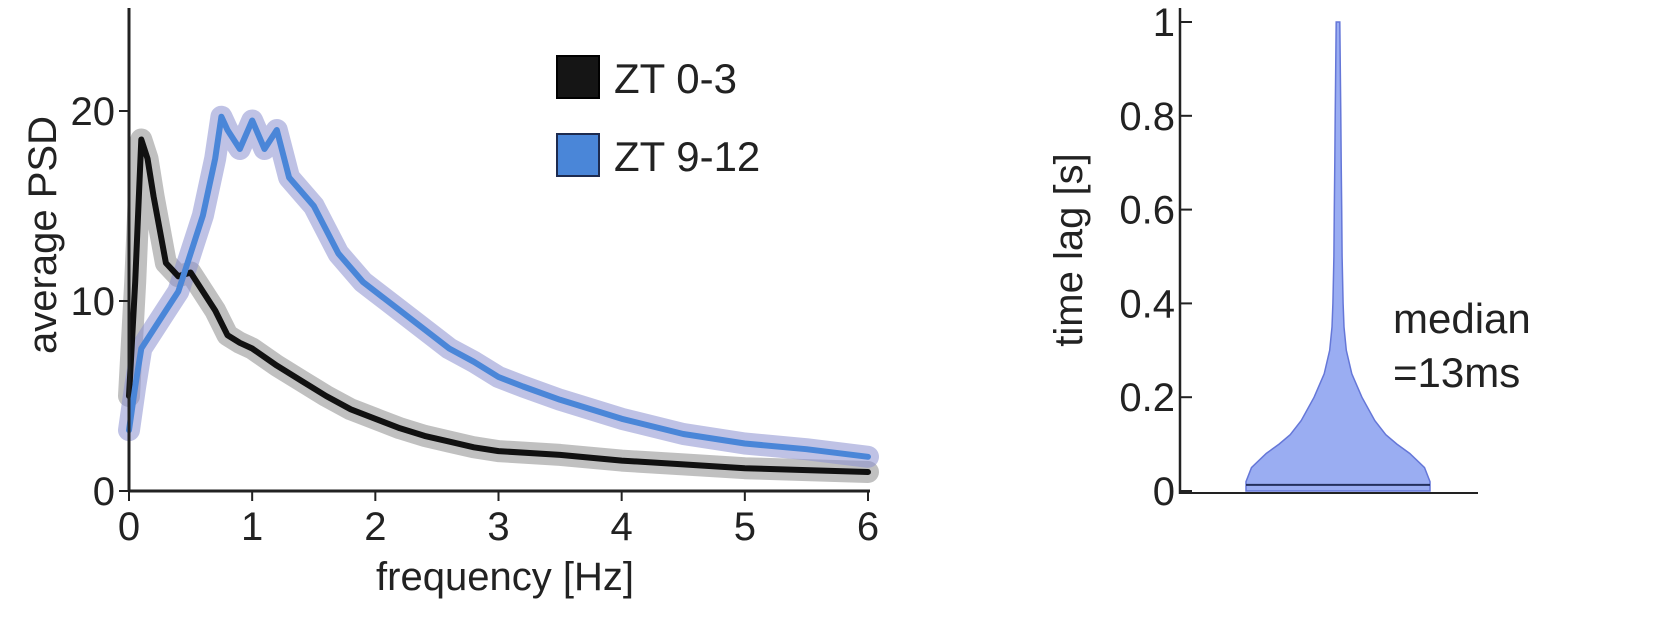 This screenshot has width=1661, height=639. Describe the element at coordinates (505, 577) in the screenshot. I see `psd-x-axis-title: frequency [Hz]` at that location.